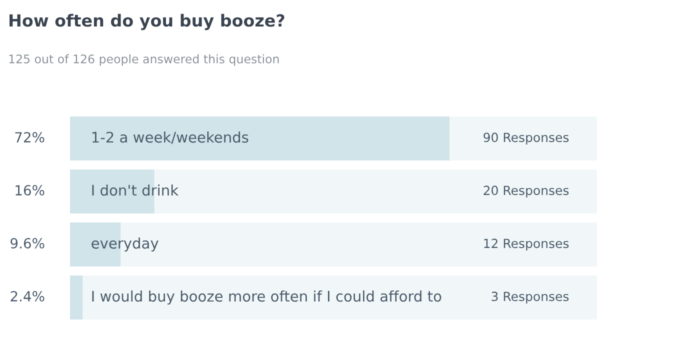 The height and width of the screenshot is (364, 680). Describe the element at coordinates (530, 298) in the screenshot. I see `annotation: 3 Responses` at that location.